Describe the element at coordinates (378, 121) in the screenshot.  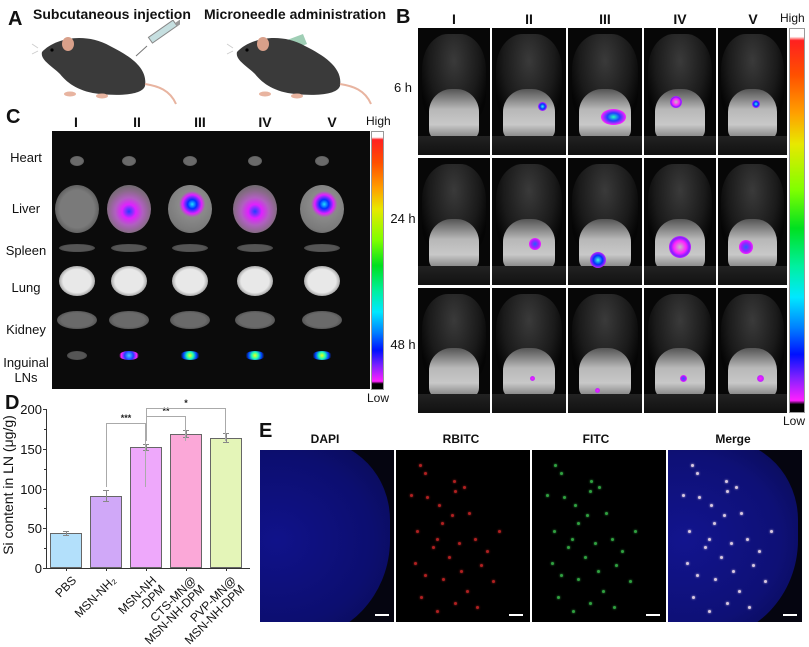
I see `colorbar-high-label: High` at that location.